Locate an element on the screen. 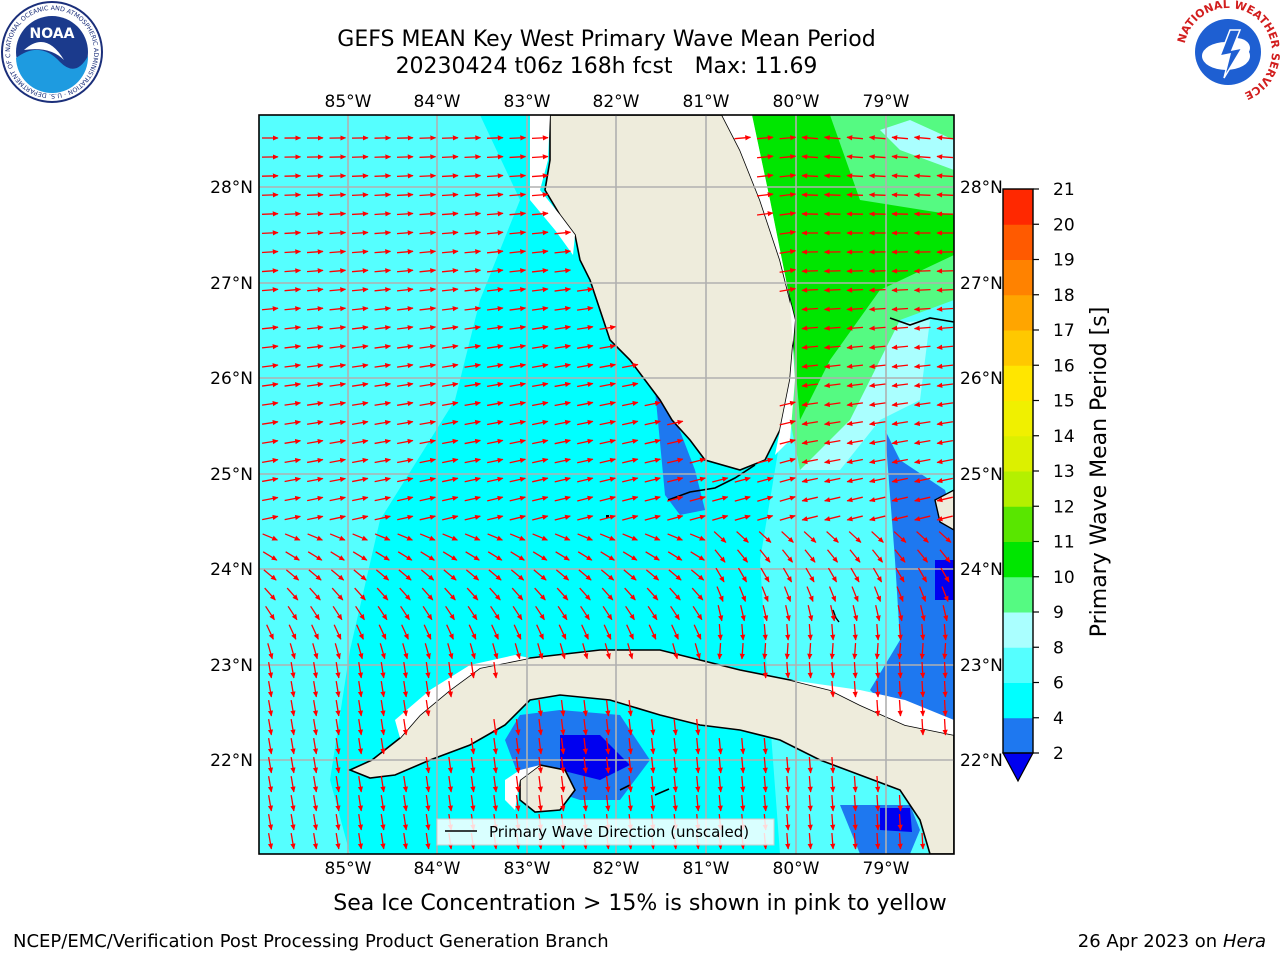 The image size is (1280, 960). lat-tick-left: 23°N is located at coordinates (231, 666).